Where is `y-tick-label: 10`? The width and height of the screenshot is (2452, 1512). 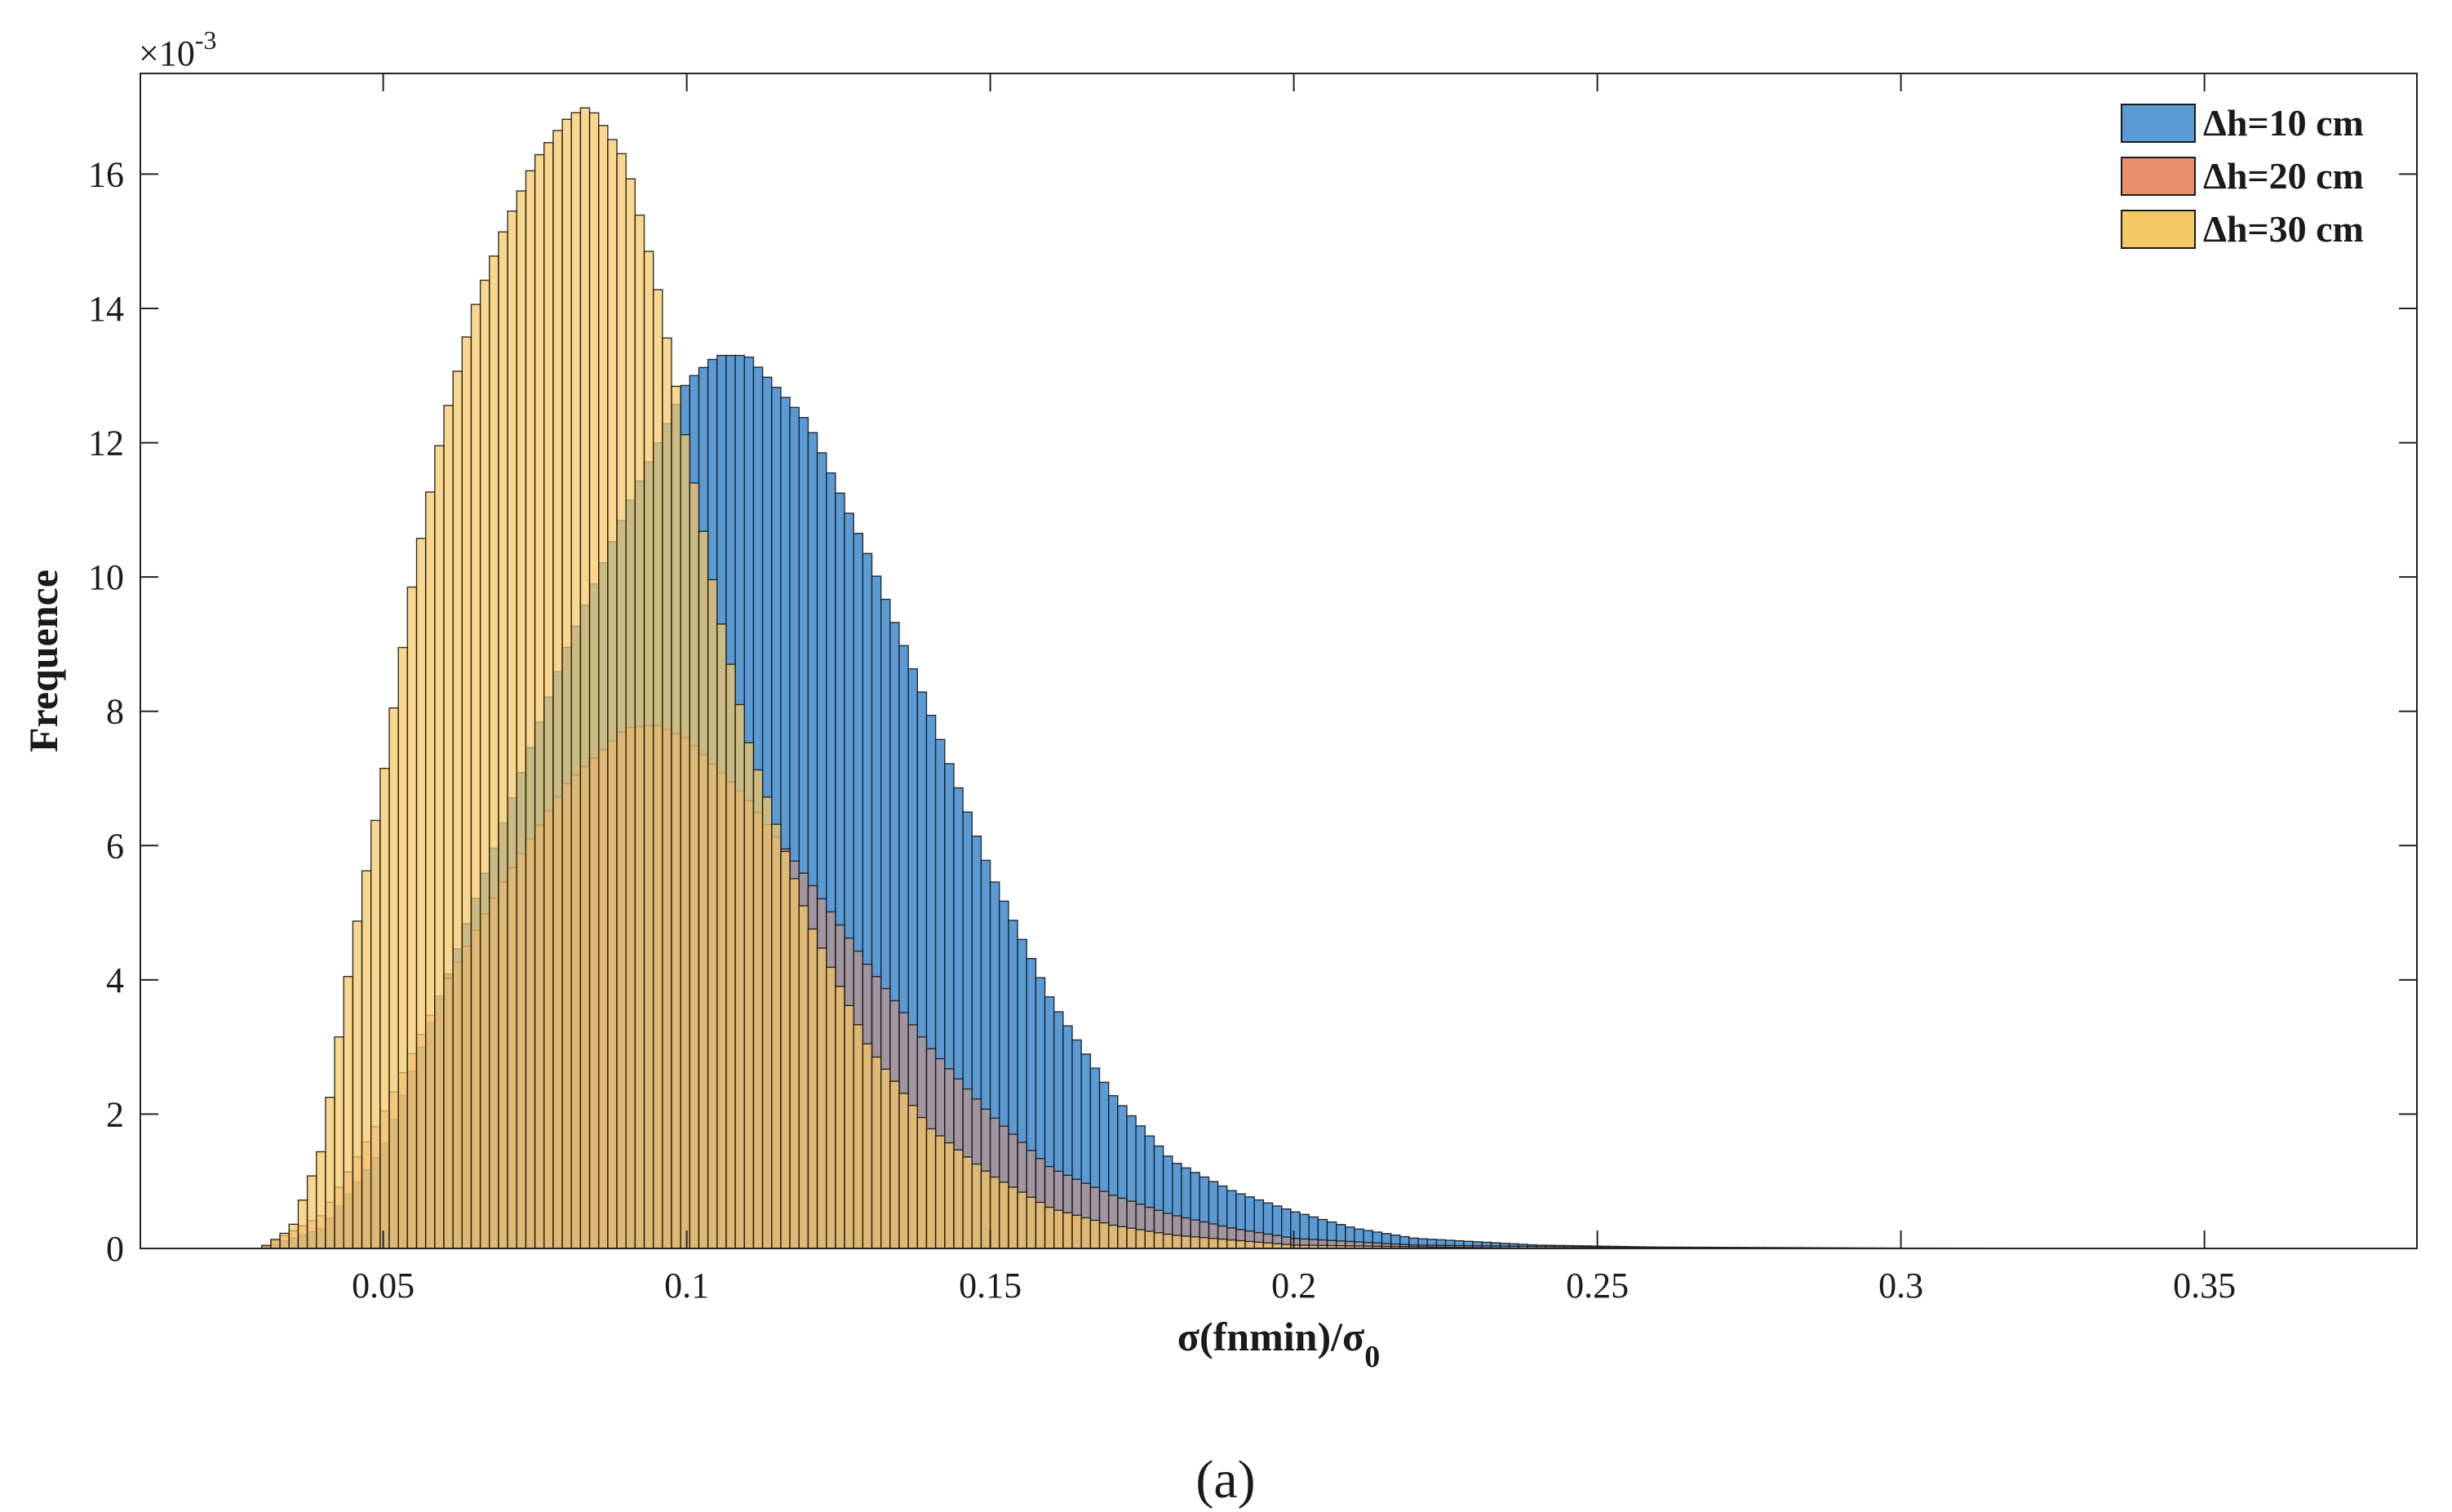 y-tick-label: 10 is located at coordinates (106, 577).